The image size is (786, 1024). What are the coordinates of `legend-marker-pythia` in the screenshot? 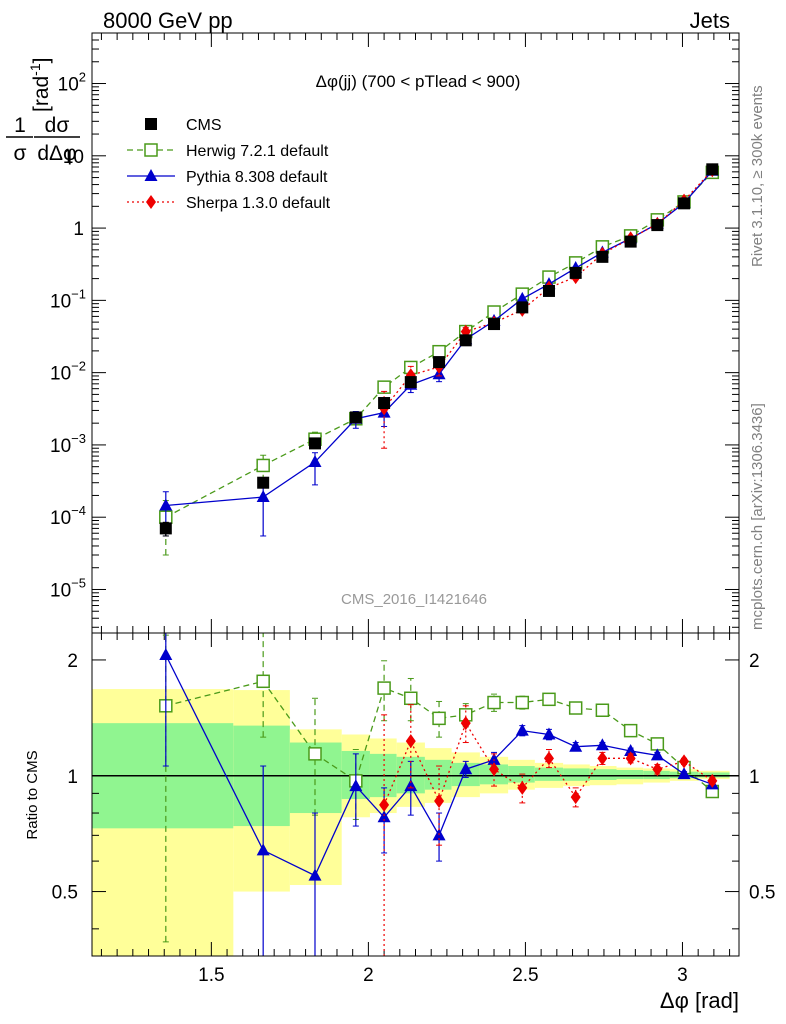 It's located at (151, 175).